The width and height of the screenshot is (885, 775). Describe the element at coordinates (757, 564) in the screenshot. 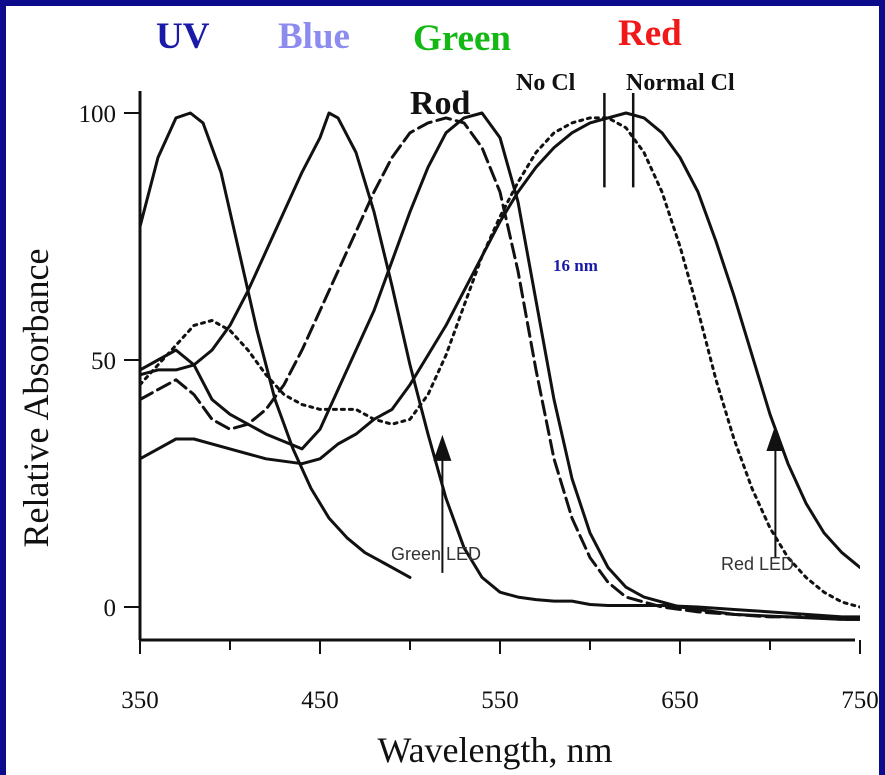

I see `annotation-red-led: Red LED` at that location.